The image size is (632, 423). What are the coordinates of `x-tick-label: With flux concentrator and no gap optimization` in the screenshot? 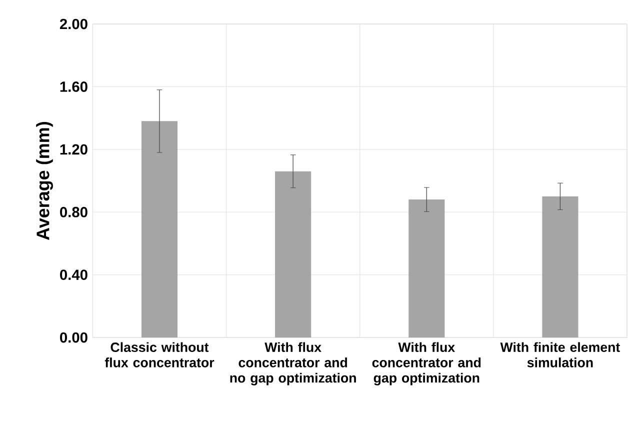 It's located at (293, 364).